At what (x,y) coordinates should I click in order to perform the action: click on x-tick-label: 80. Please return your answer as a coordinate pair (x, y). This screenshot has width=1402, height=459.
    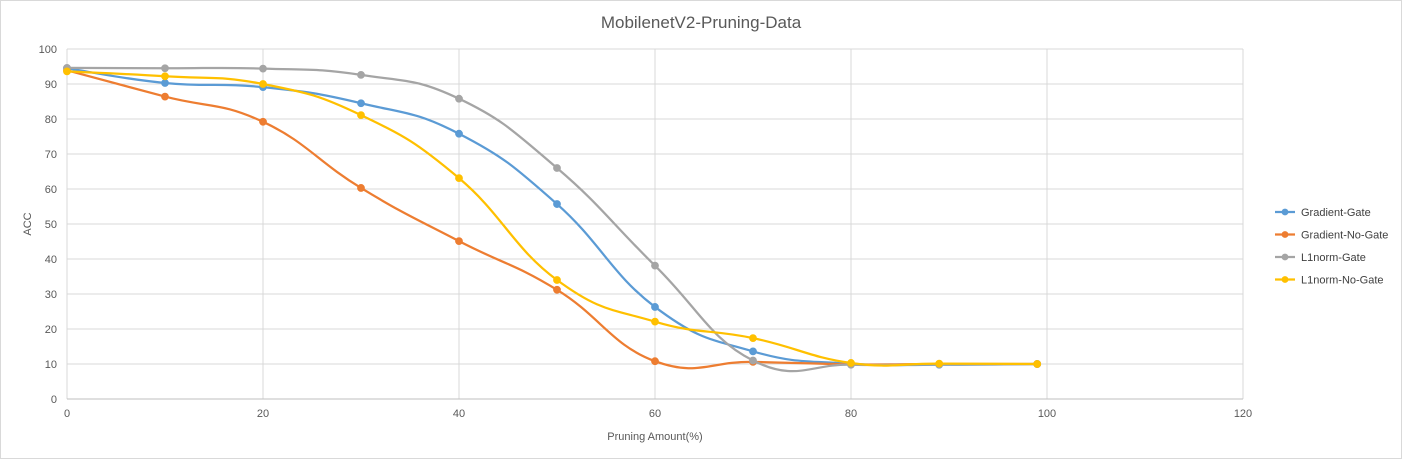
    Looking at the image, I should click on (851, 414).